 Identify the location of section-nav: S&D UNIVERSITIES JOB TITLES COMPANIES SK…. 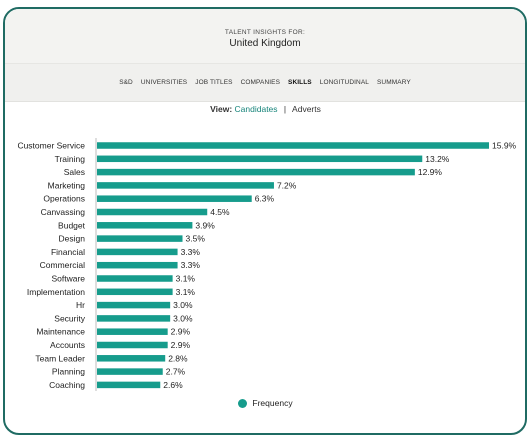
(265, 82).